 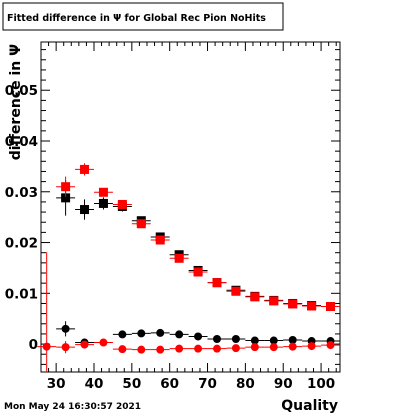 I want to click on x-tick-labels: 30 40 50 60 70 80 90 100, so click(x=191, y=384).